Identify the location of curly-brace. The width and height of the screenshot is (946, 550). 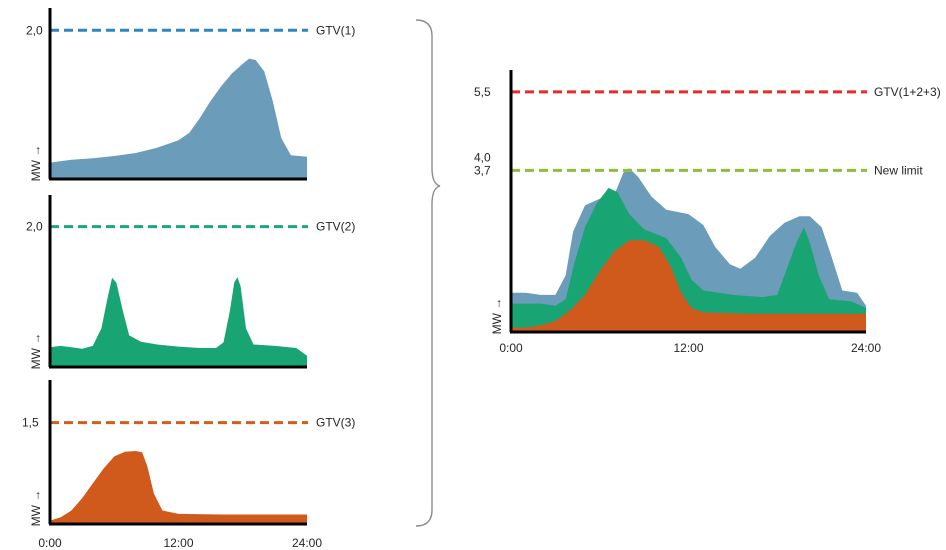
(428, 273).